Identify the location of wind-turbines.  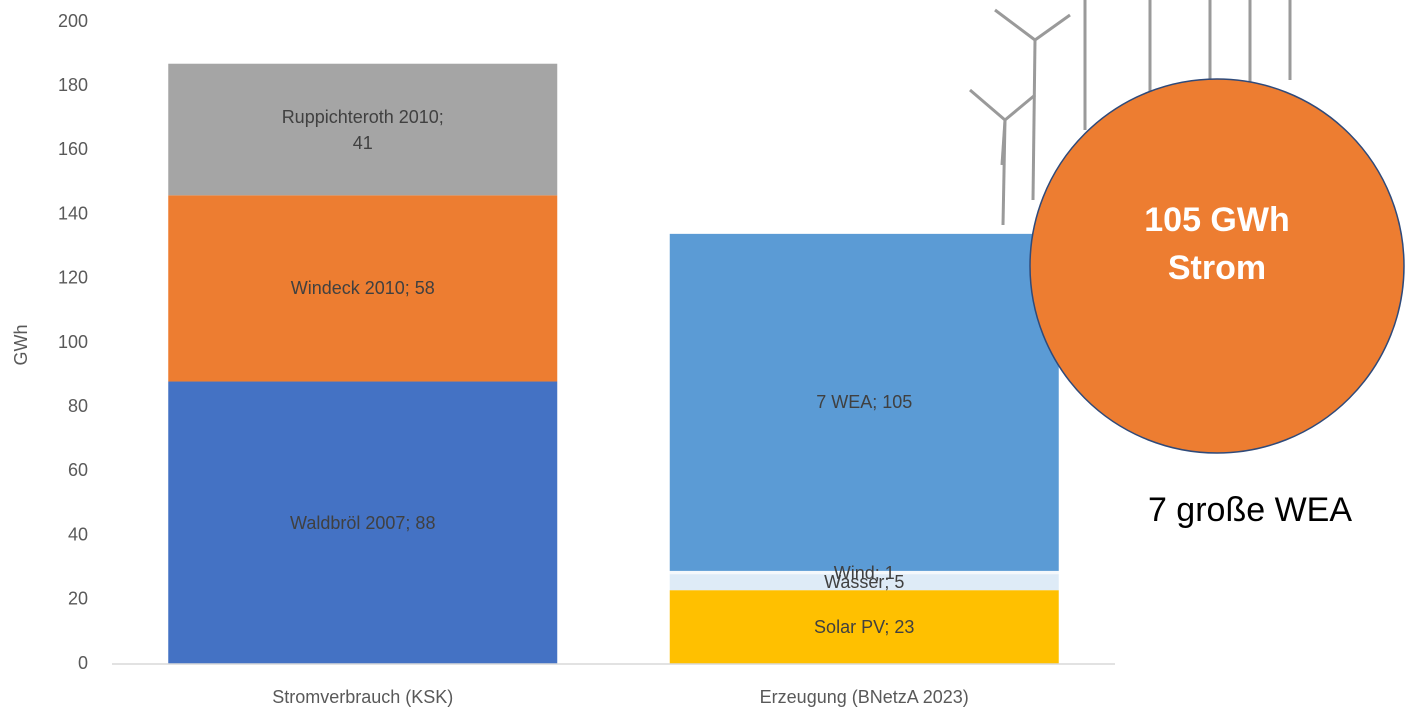
(1130, 113).